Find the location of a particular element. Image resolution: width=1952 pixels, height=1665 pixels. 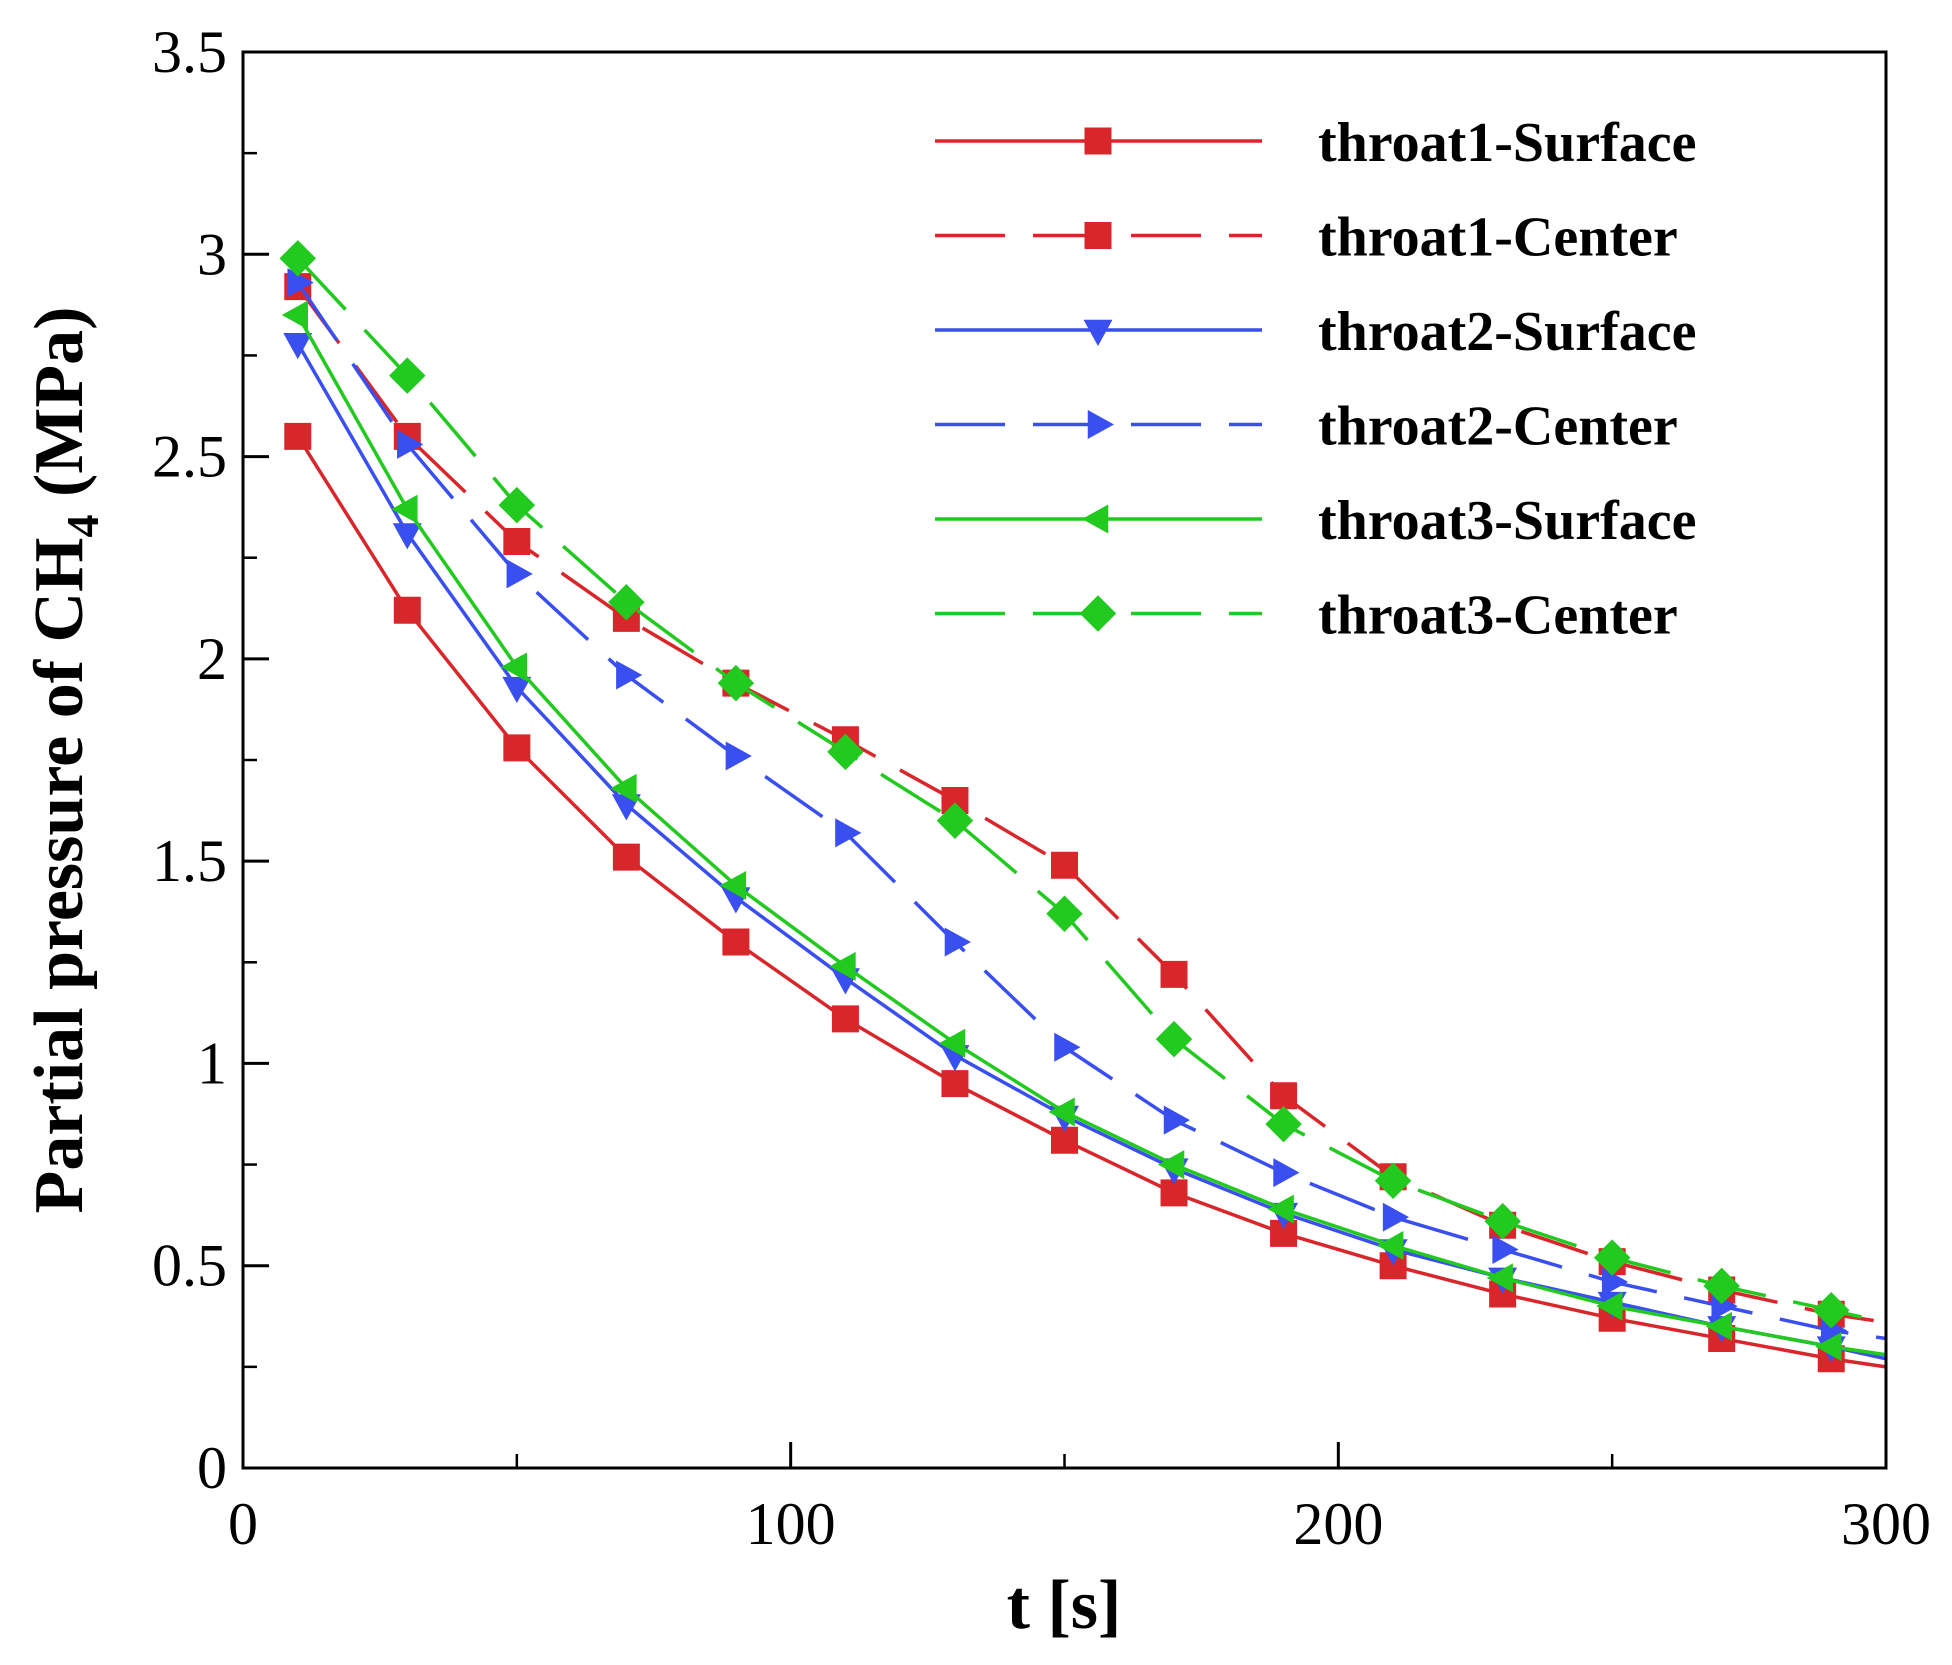

legend-entry: throat3-Surface is located at coordinates (1315, 521).